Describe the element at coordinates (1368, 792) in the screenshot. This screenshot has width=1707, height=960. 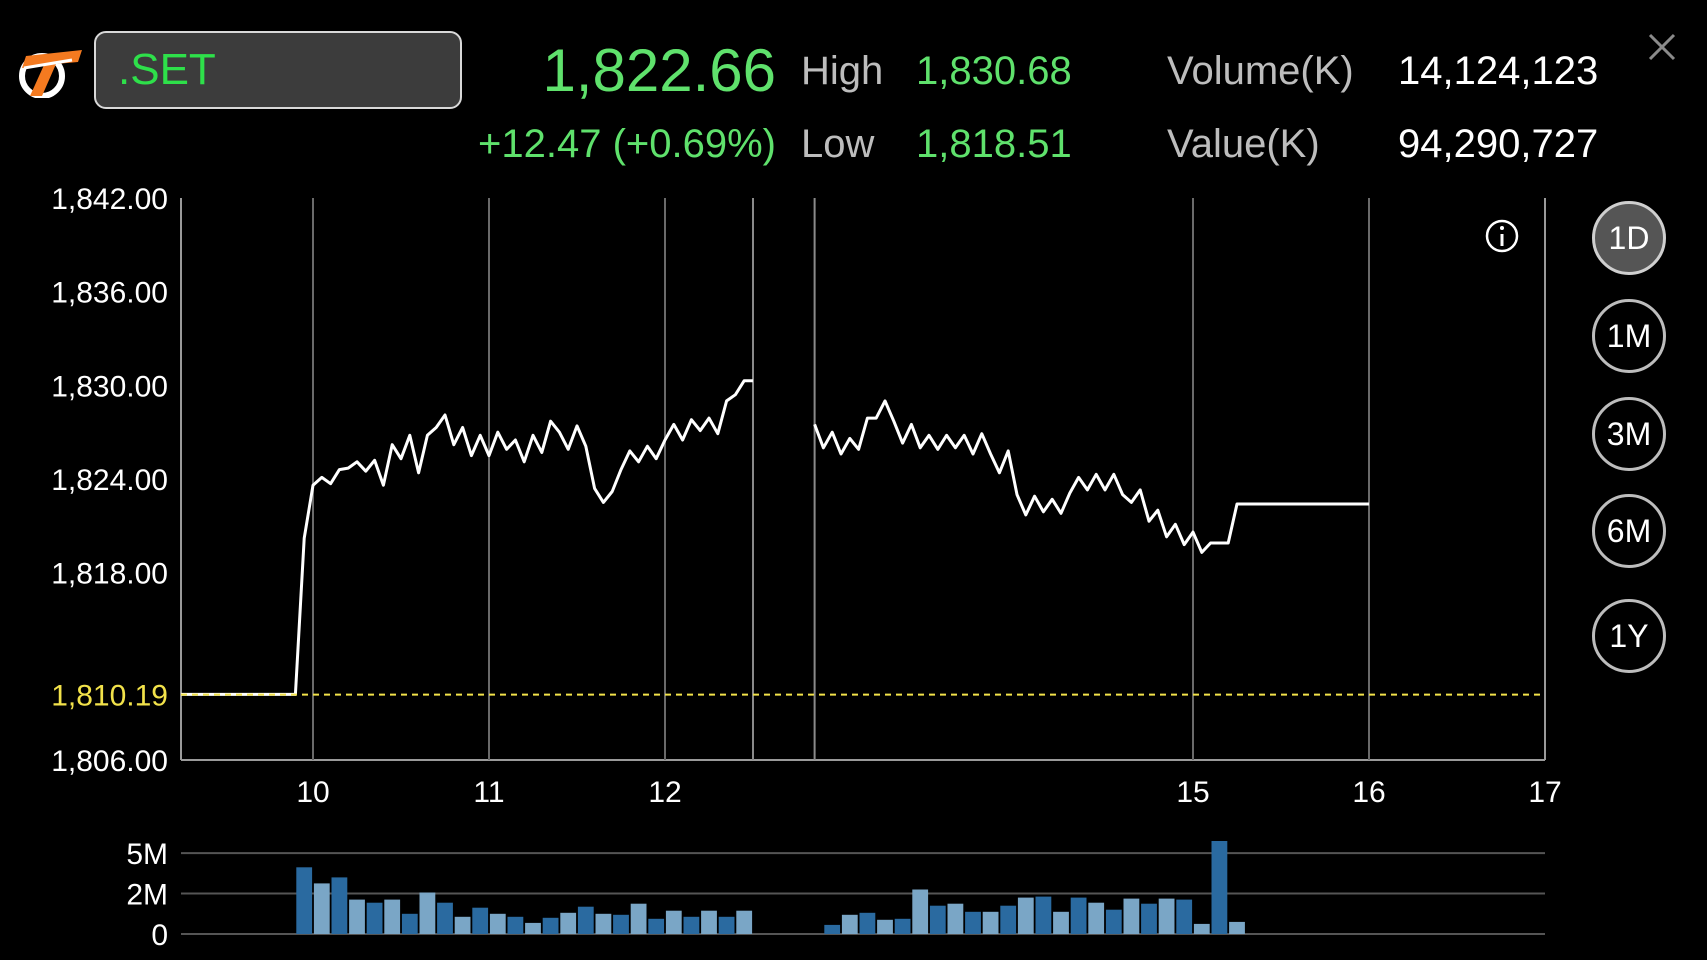
I see `price-x-tick: 16` at that location.